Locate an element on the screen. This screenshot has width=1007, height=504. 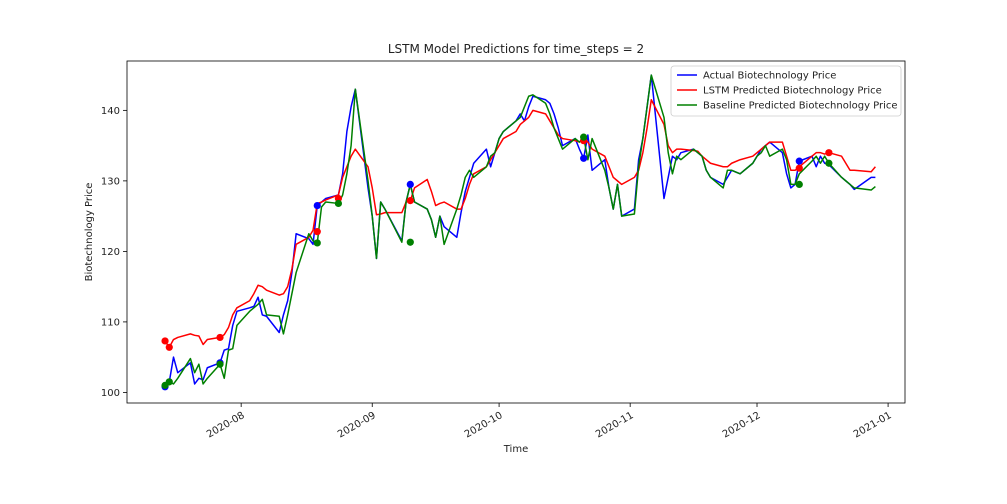
y-tick-label: 120 is located at coordinates (110, 252).